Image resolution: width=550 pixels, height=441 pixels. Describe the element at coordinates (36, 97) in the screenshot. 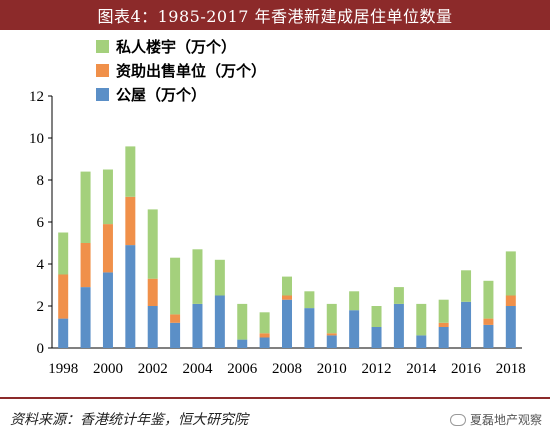

I see `y-tick-label: 12` at that location.